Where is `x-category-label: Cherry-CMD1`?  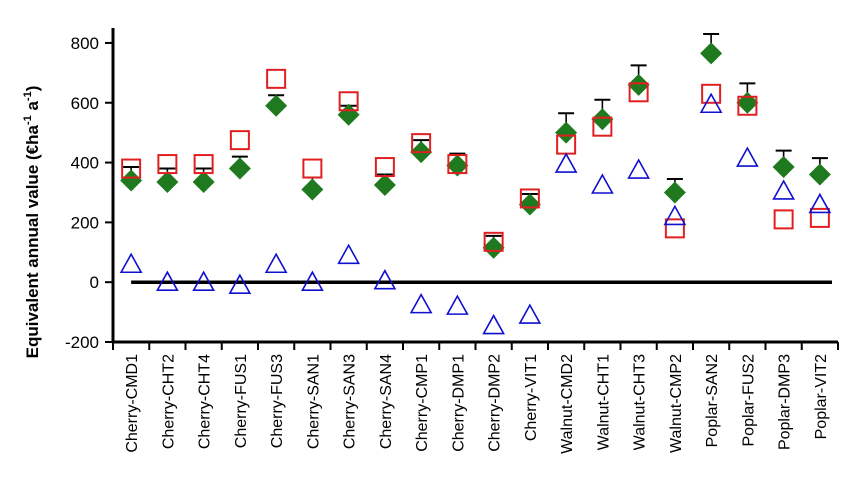 x-category-label: Cherry-CMD1 is located at coordinates (132, 403).